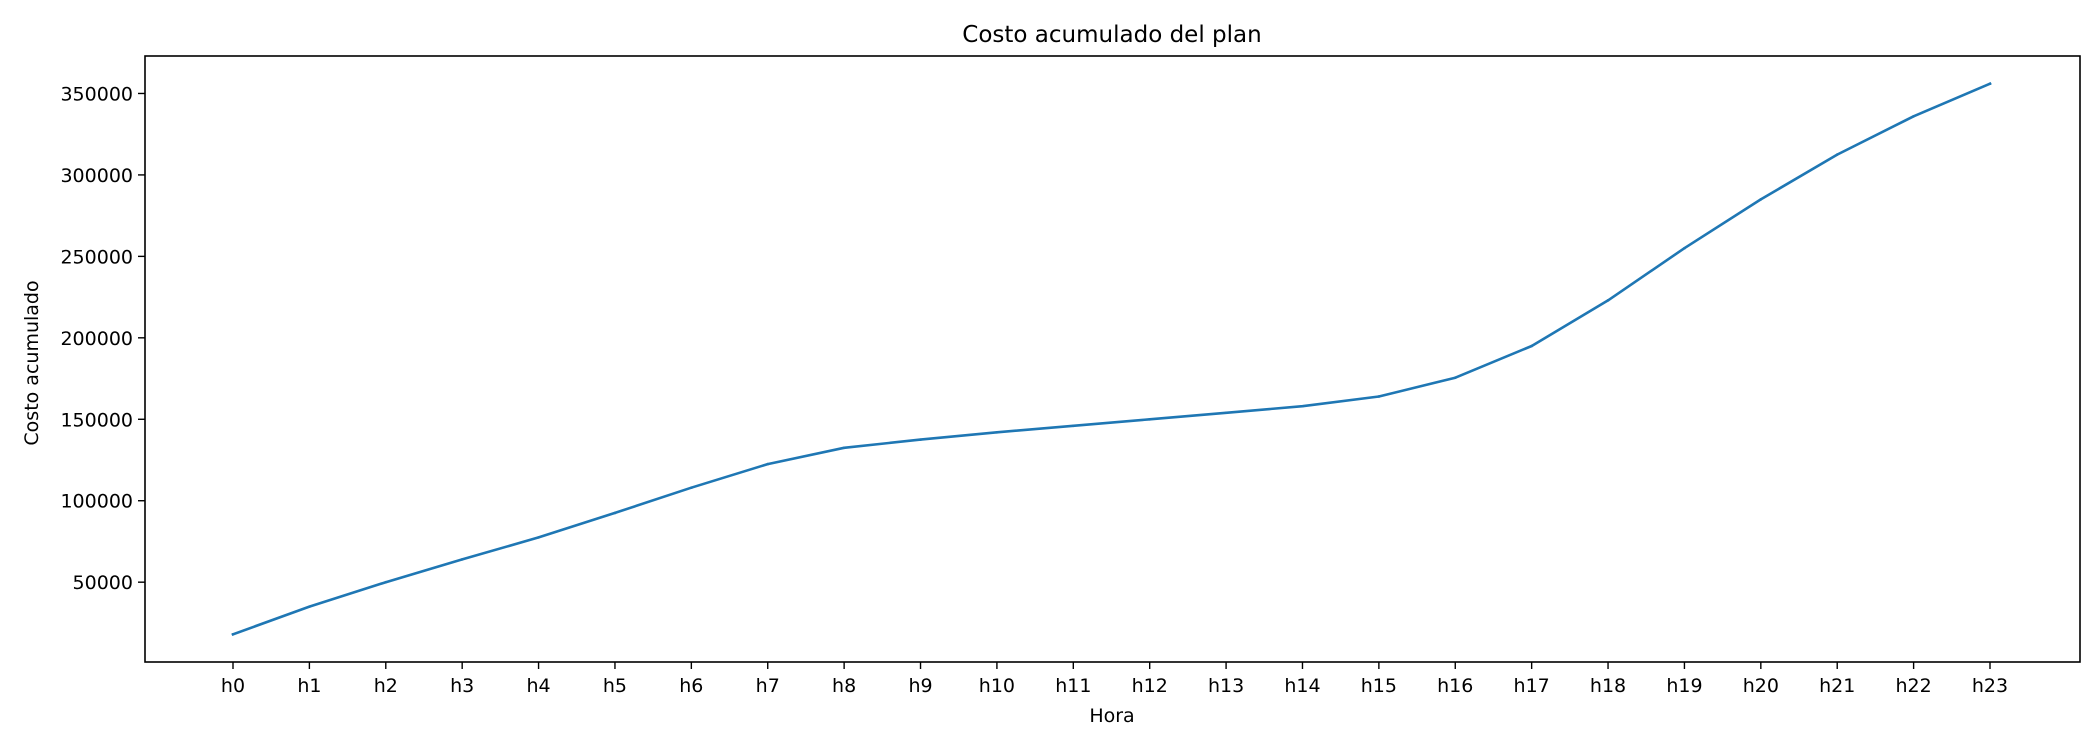 Image resolution: width=2100 pixels, height=750 pixels. Describe the element at coordinates (1990, 686) in the screenshot. I see `x-tick-label: h23` at that location.